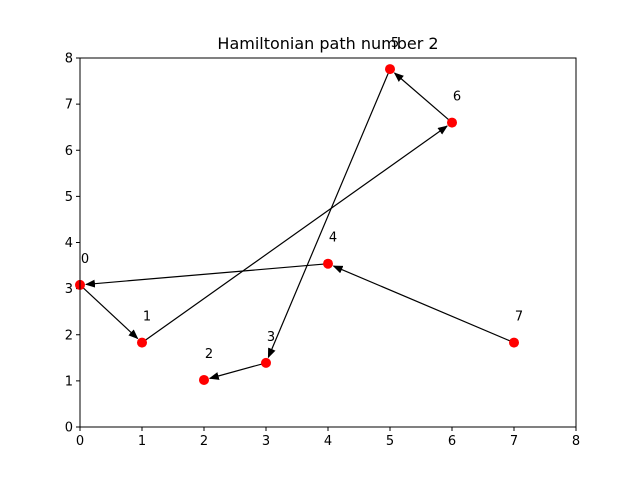  I want to click on x-tick-label: 1, so click(142, 441).